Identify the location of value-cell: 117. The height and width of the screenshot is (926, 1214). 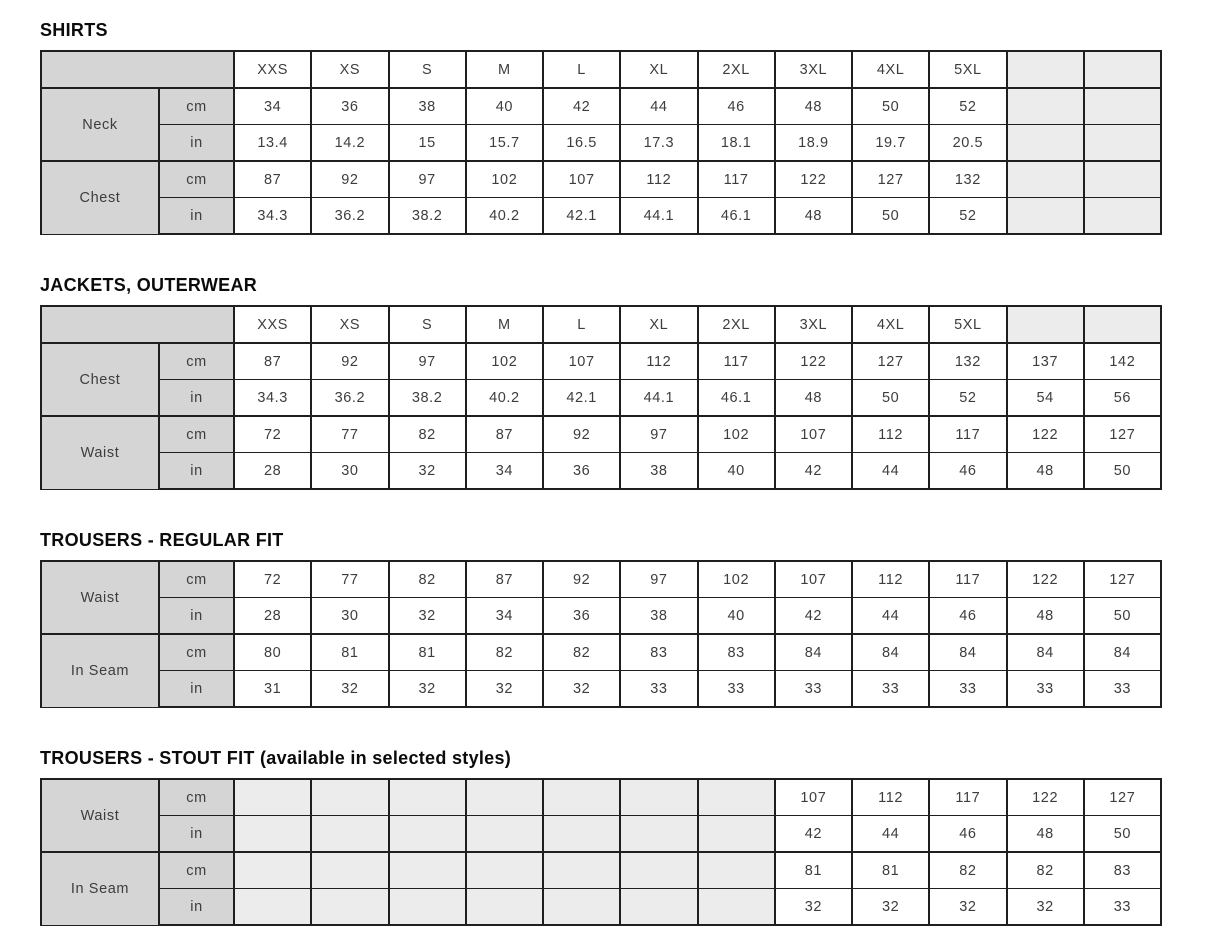
(736, 361).